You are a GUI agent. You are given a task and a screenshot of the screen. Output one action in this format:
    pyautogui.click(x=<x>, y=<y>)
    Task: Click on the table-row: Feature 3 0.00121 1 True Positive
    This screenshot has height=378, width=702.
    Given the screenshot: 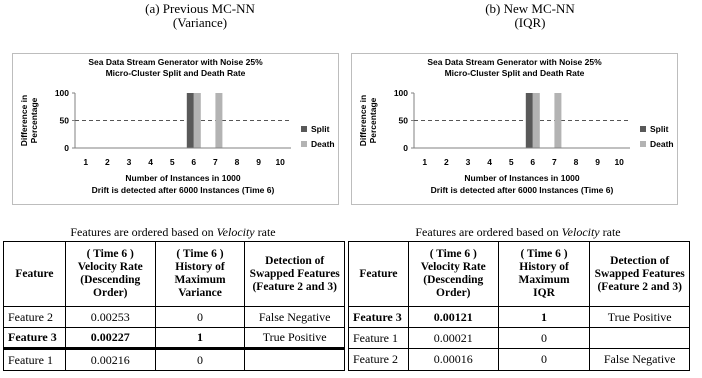 What is the action you would take?
    pyautogui.click(x=519, y=317)
    